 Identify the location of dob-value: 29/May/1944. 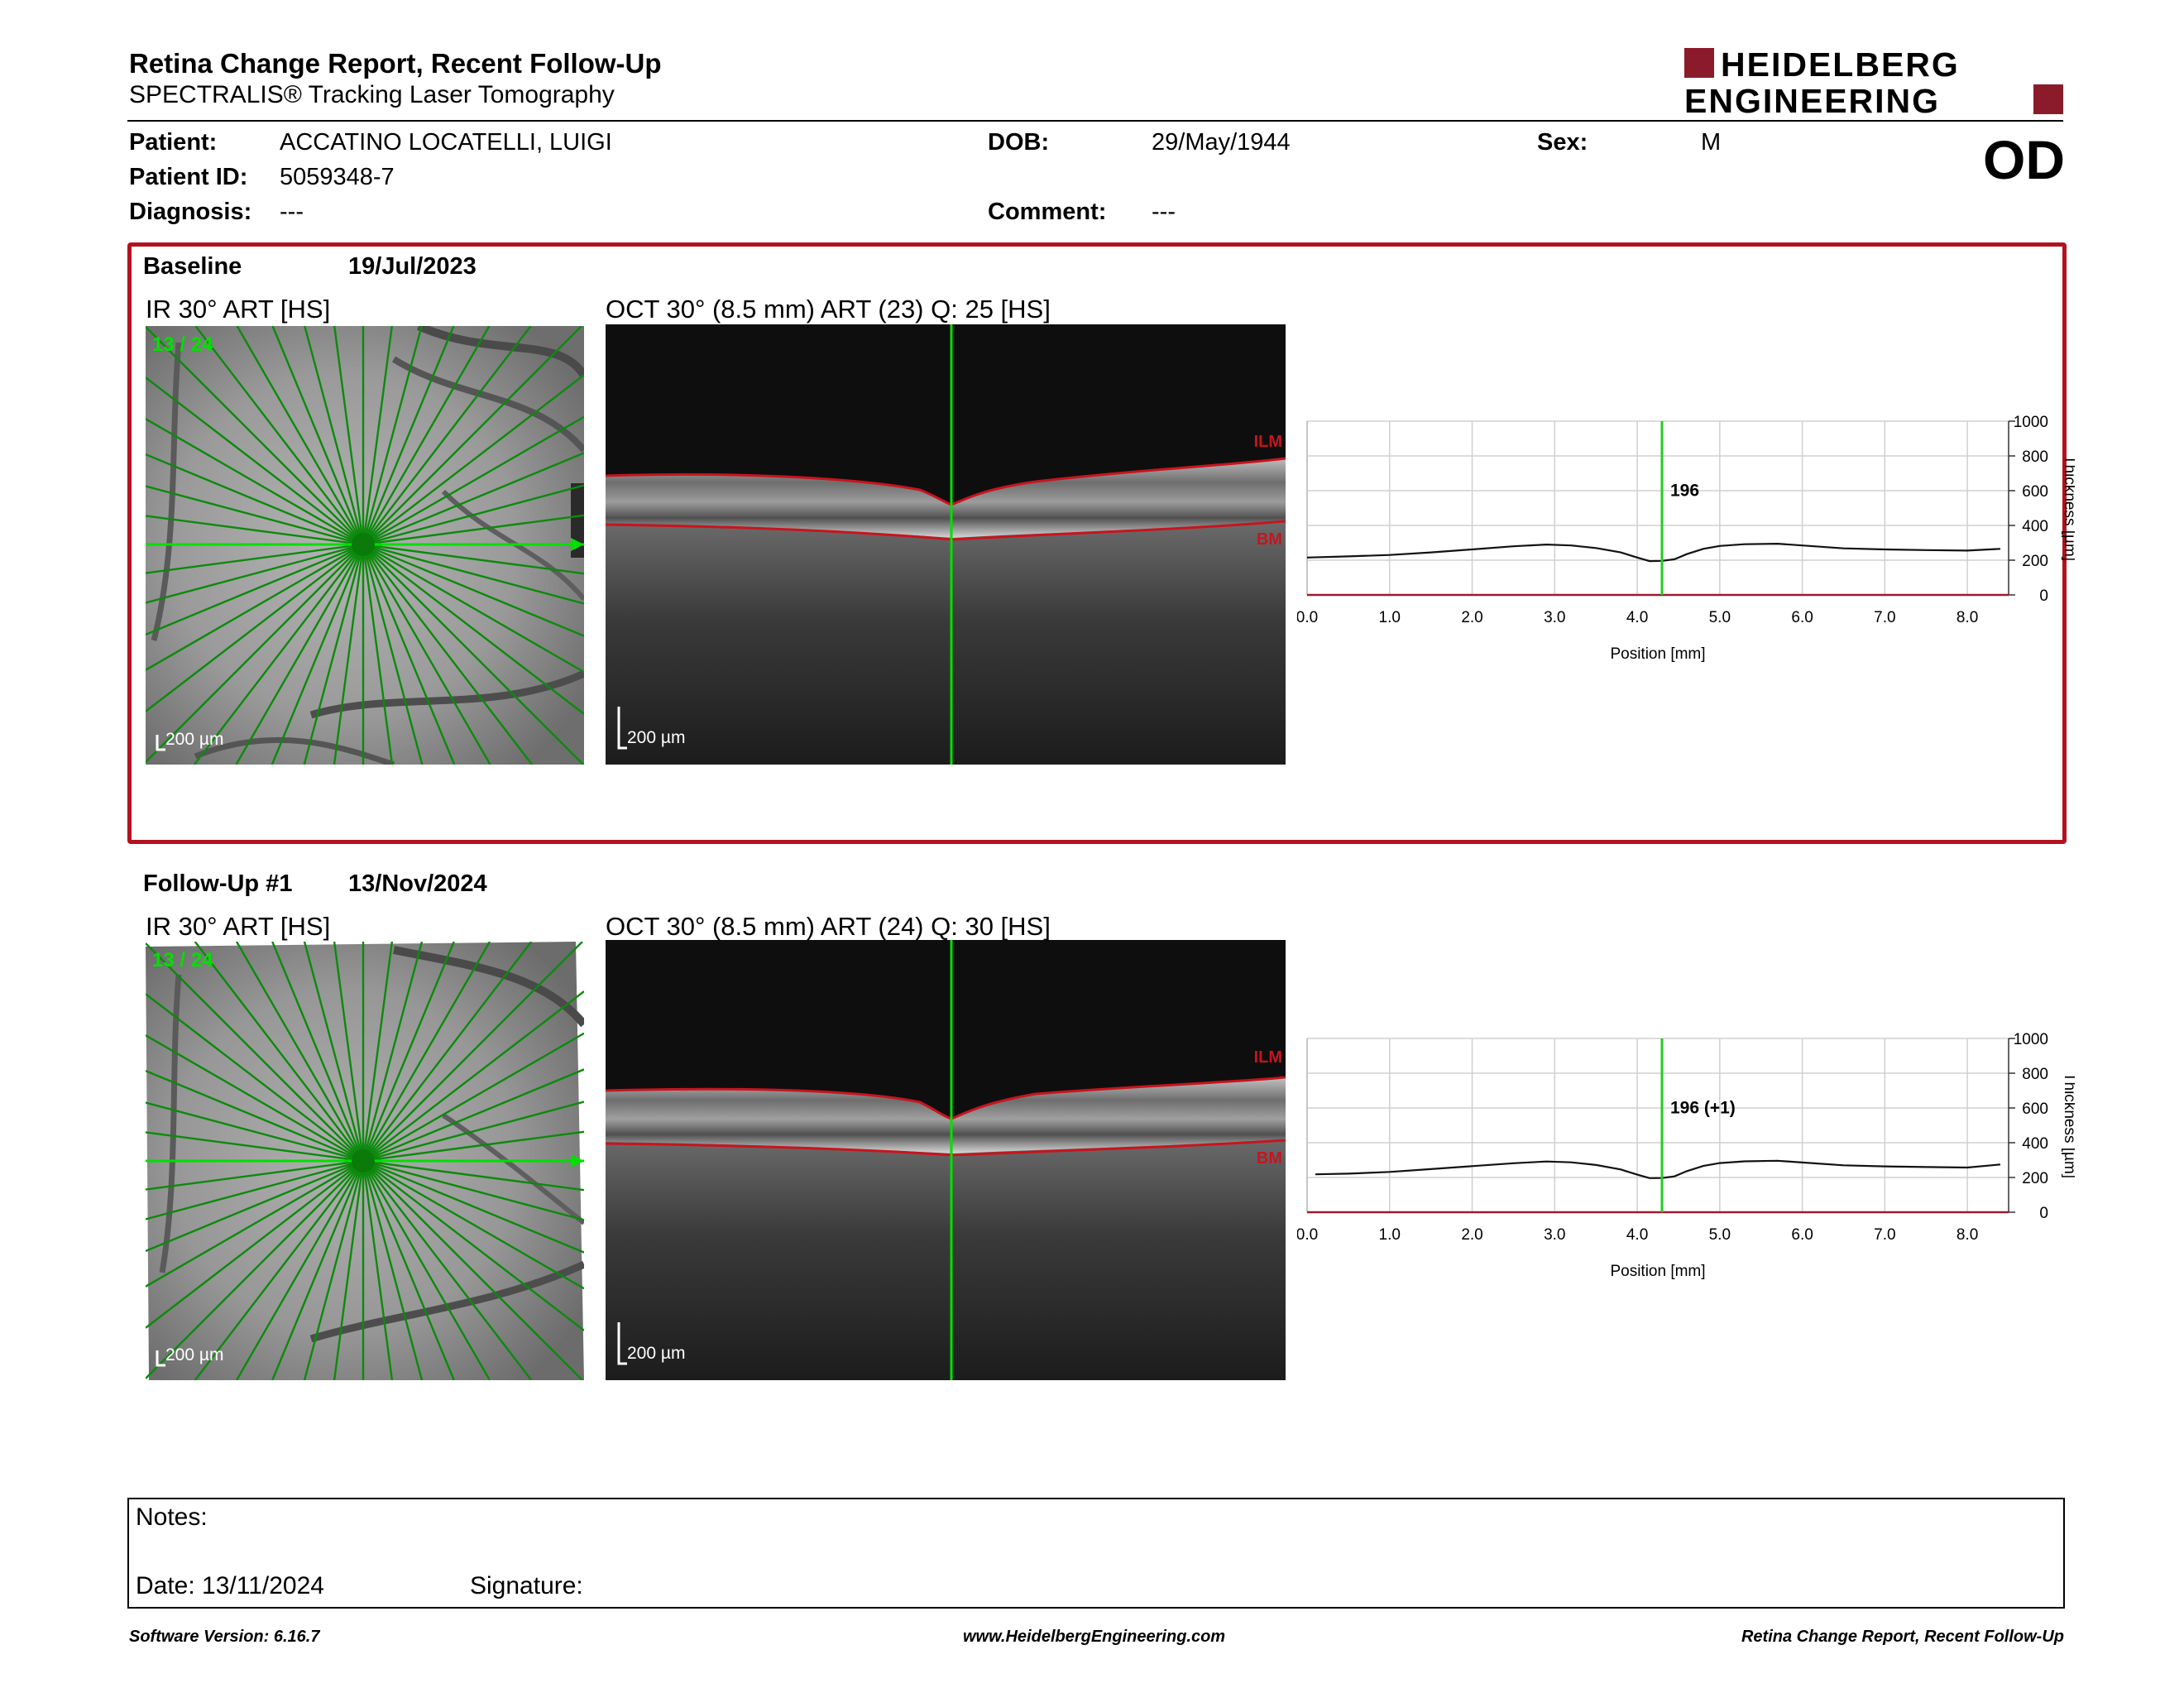
(1221, 142).